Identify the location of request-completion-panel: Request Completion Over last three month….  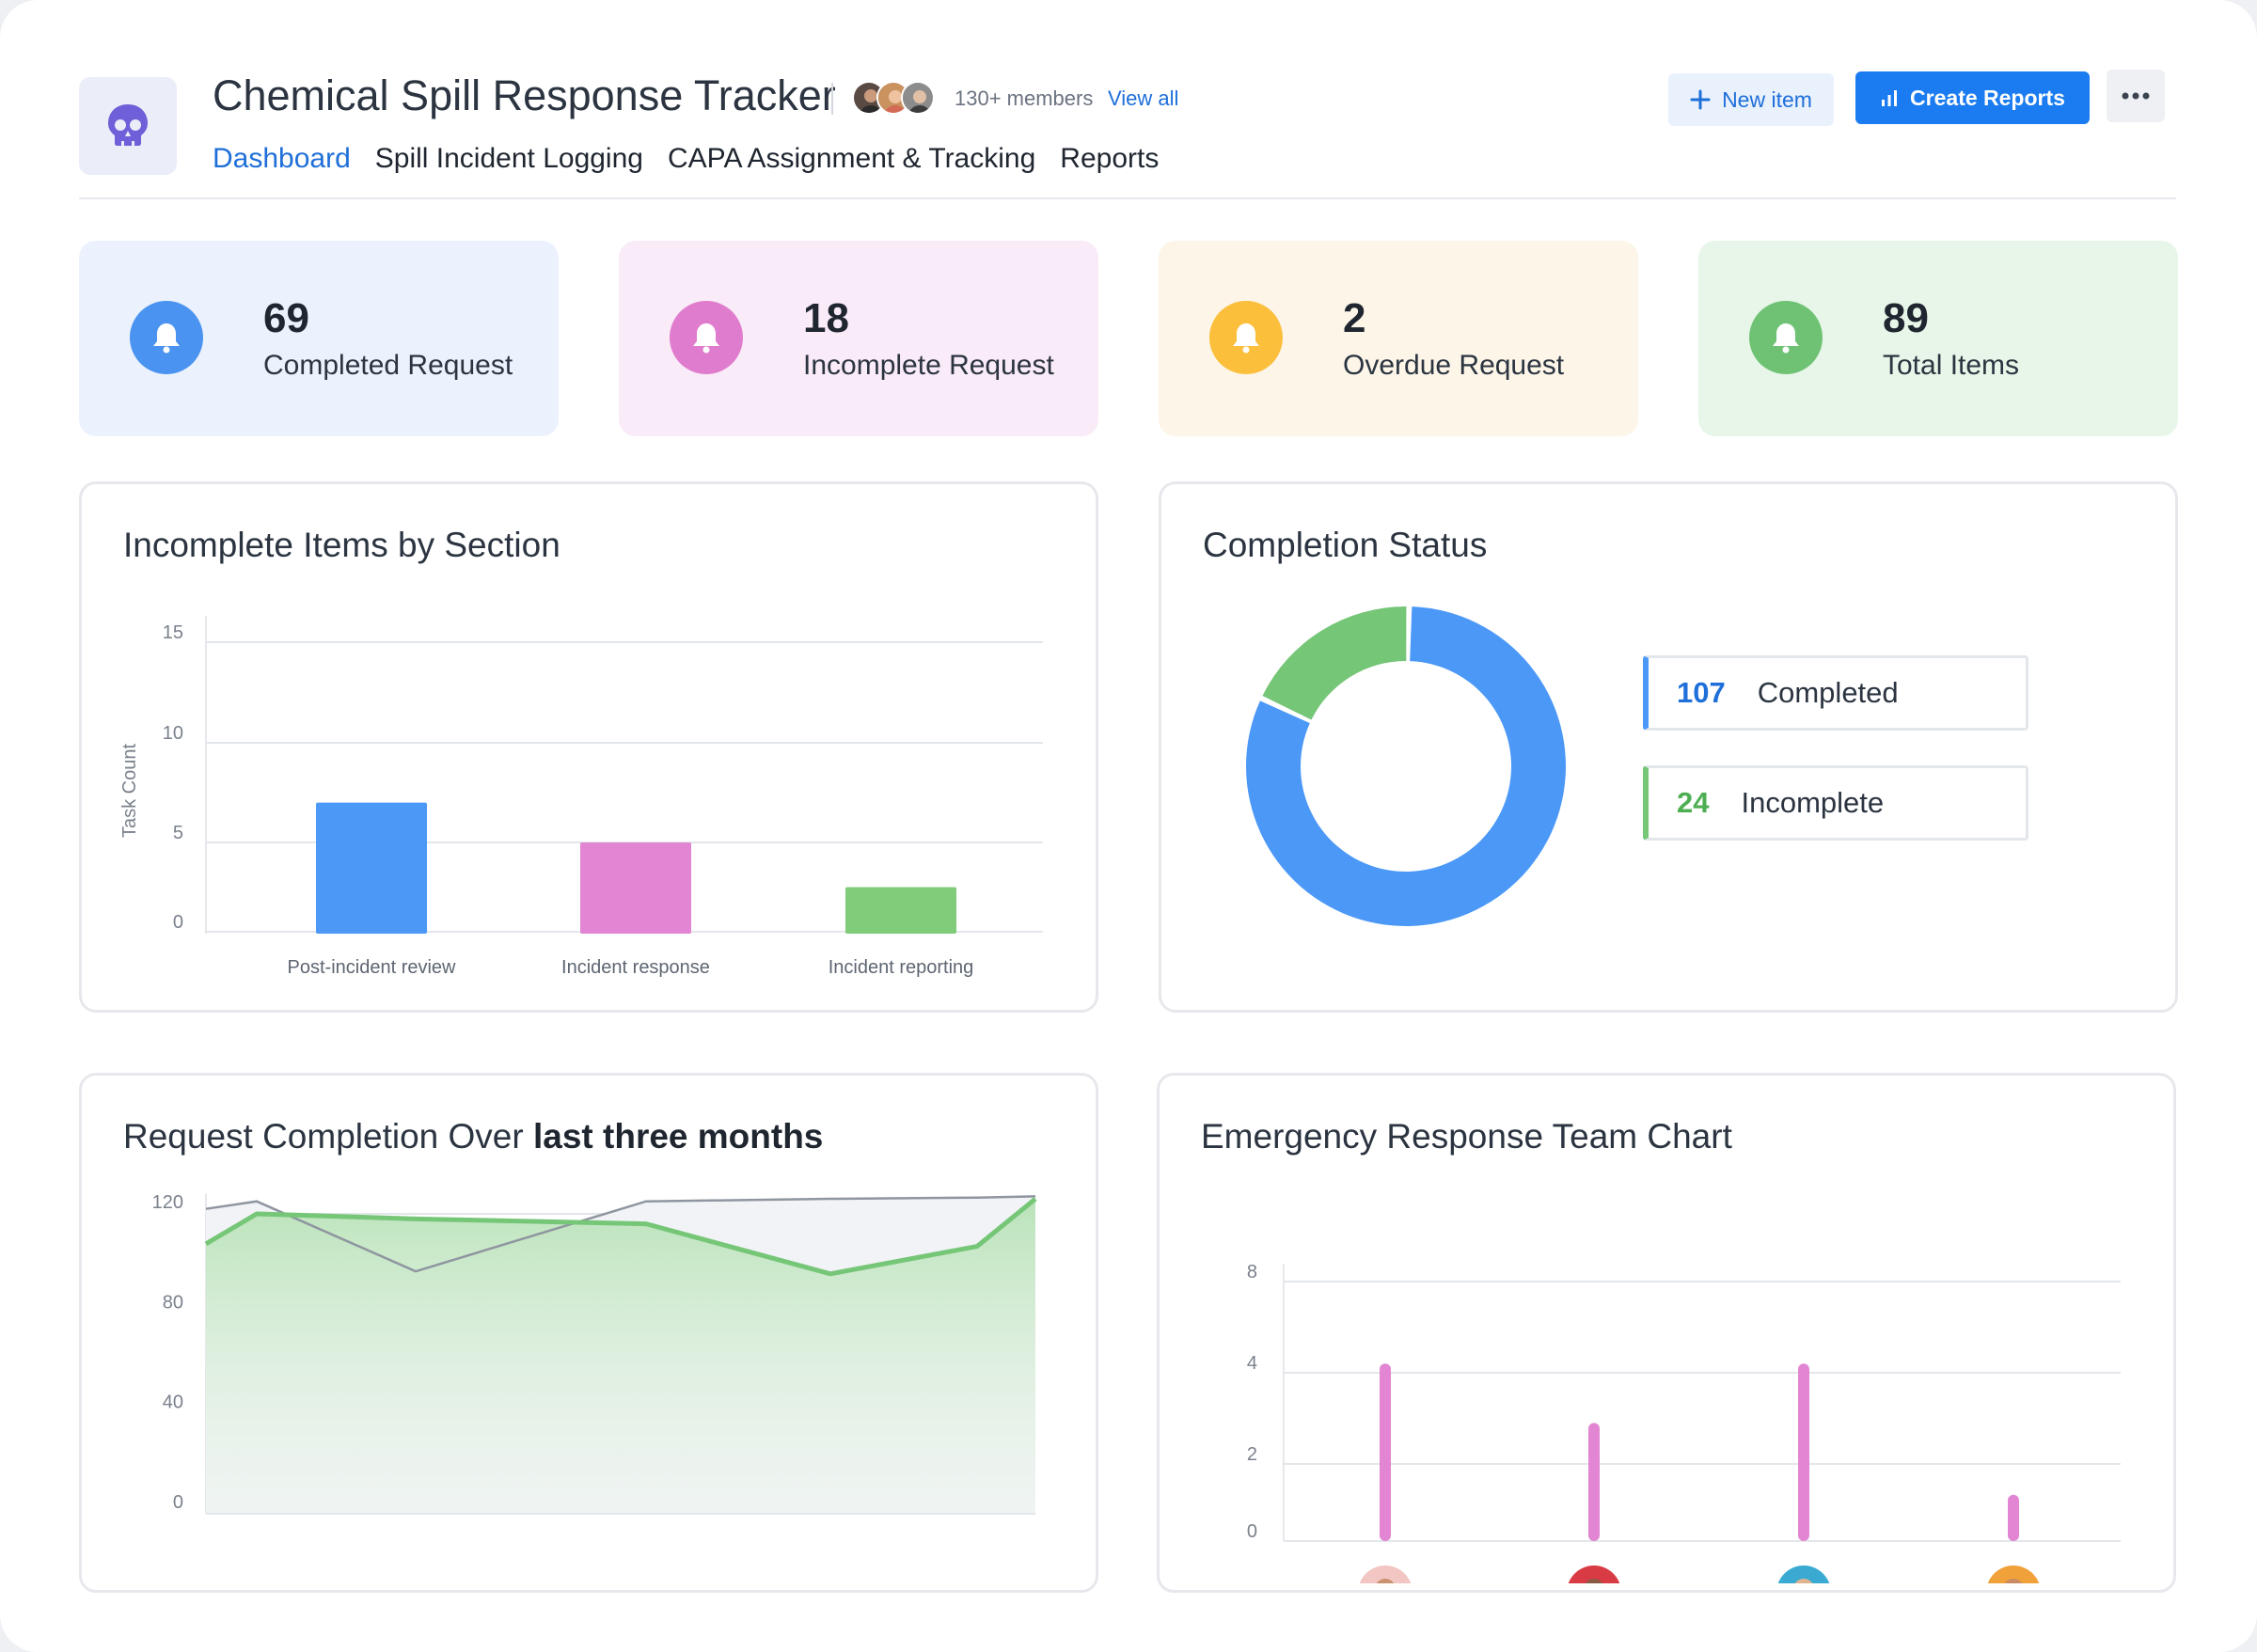
(588, 1333).